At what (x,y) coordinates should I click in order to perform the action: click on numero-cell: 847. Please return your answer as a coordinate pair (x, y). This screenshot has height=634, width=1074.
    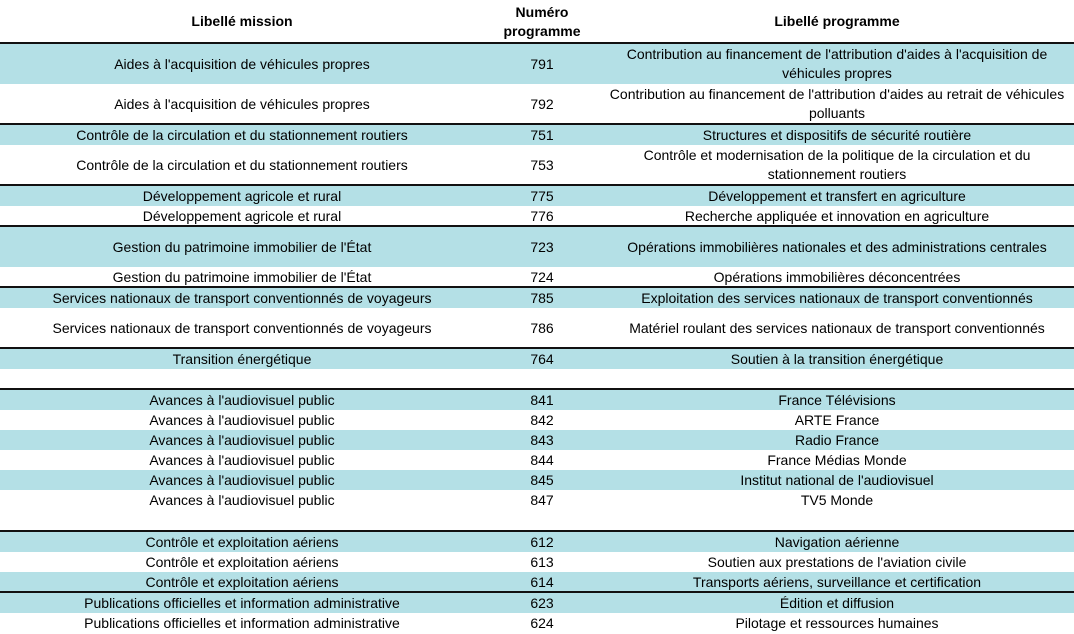
    Looking at the image, I should click on (542, 499).